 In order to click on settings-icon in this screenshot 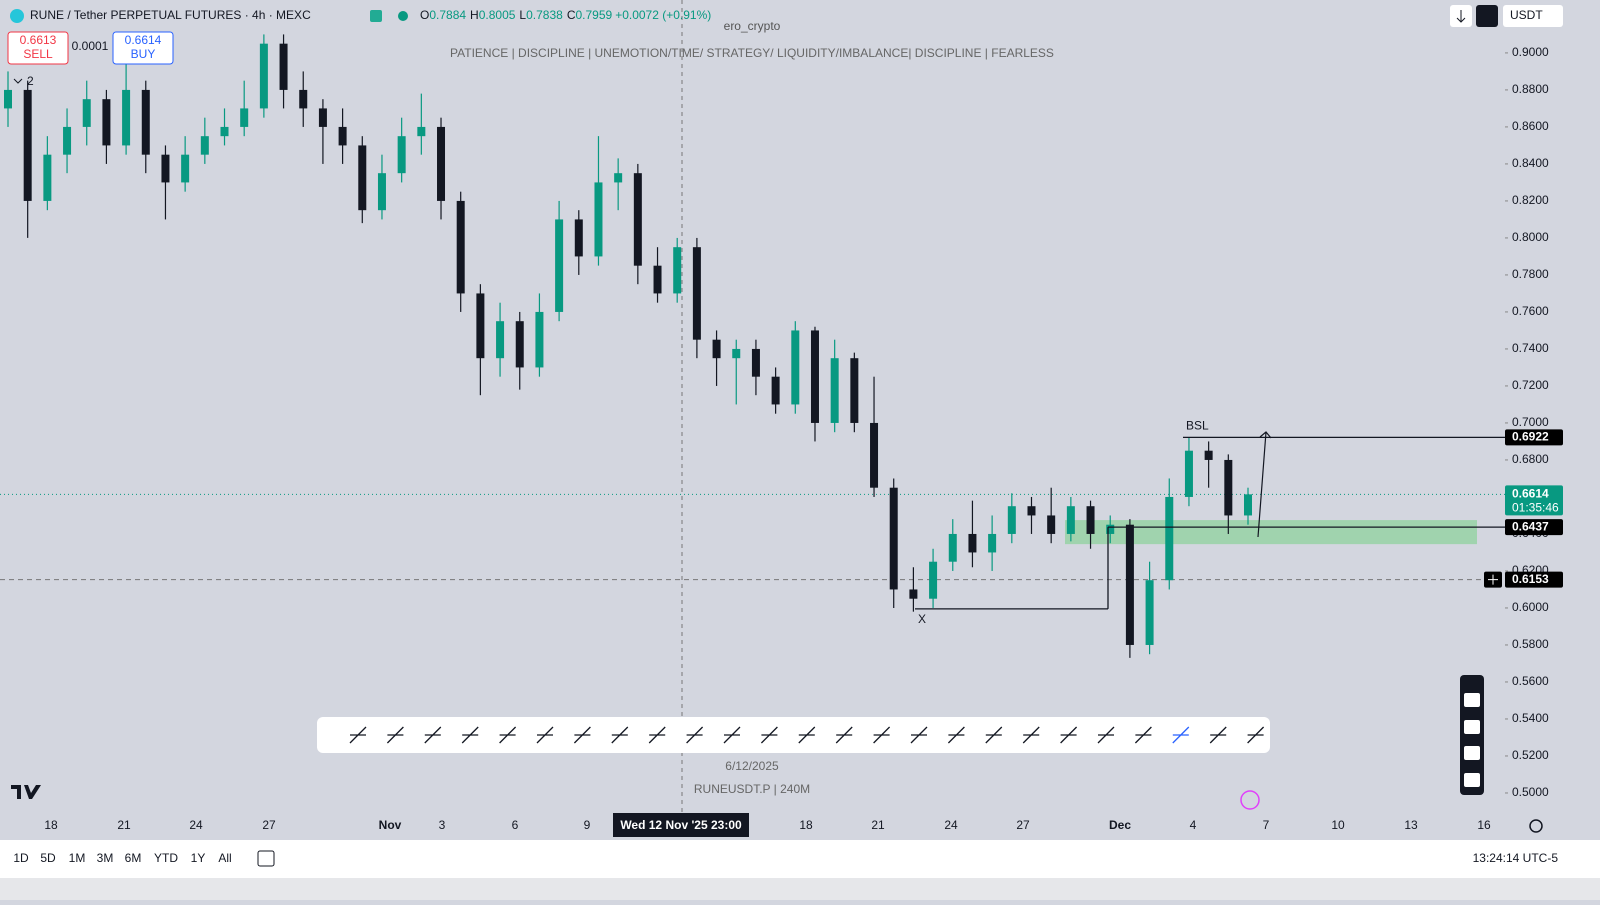, I will do `click(1536, 826)`.